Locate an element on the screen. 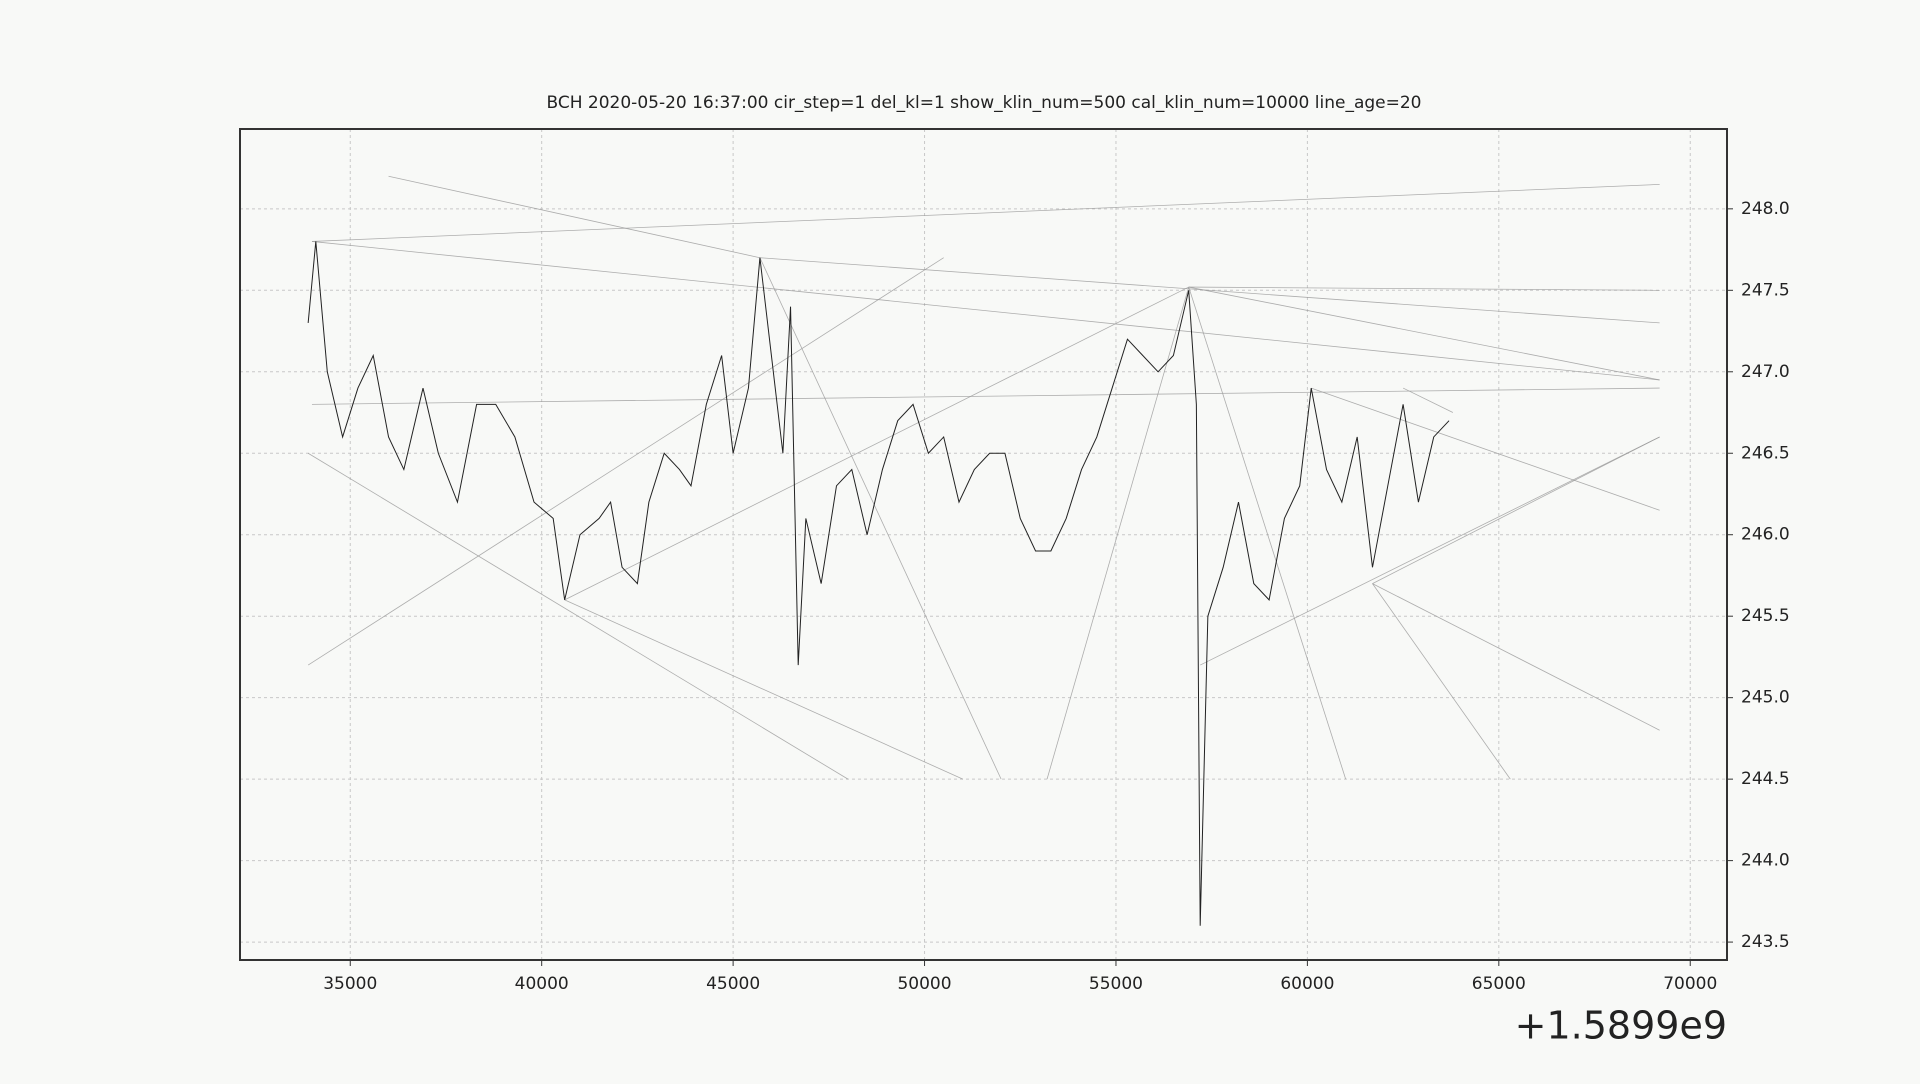 This screenshot has width=1920, height=1084. x-tick-label: 65000 is located at coordinates (1499, 984).